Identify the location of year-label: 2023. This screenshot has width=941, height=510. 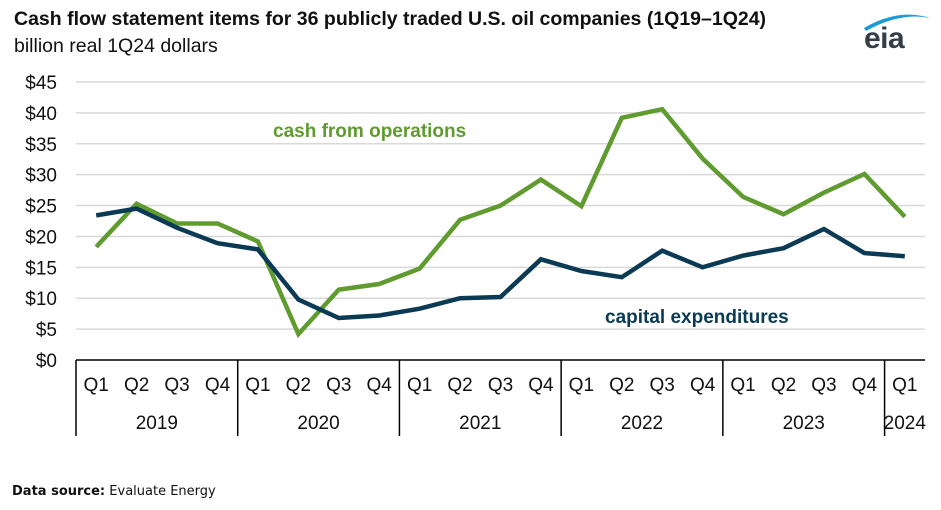
(804, 423).